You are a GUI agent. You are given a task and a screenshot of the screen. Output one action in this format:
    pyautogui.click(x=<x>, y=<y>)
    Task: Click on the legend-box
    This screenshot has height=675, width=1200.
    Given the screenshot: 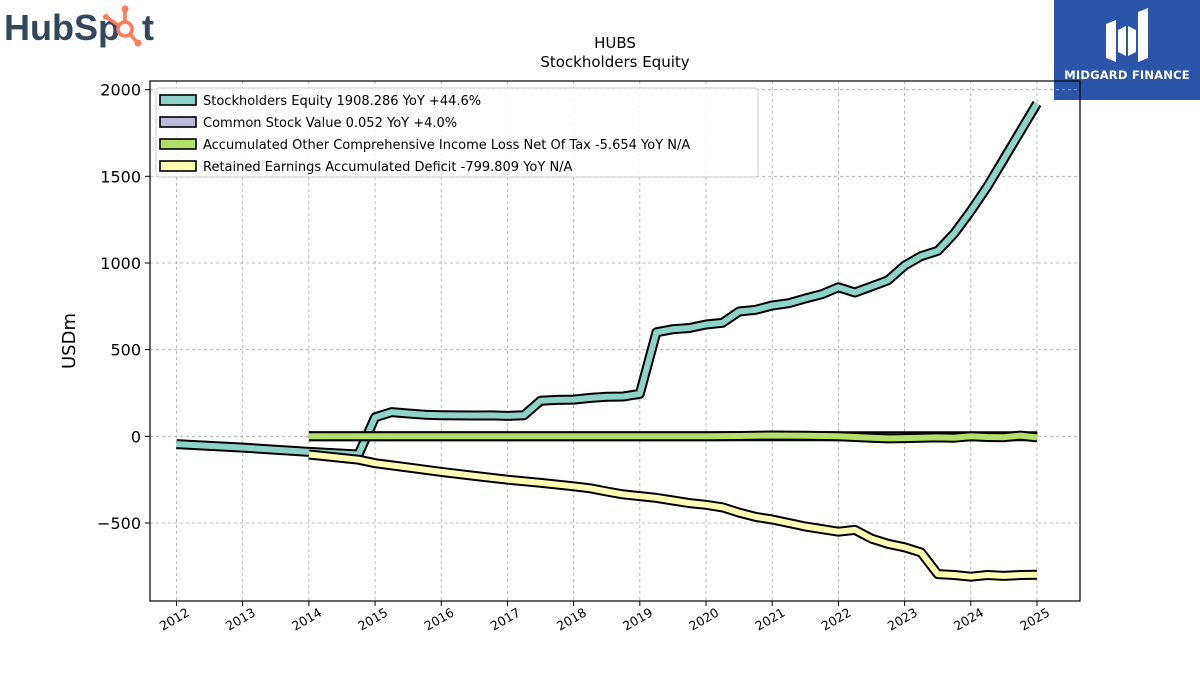 What is the action you would take?
    pyautogui.click(x=457, y=132)
    